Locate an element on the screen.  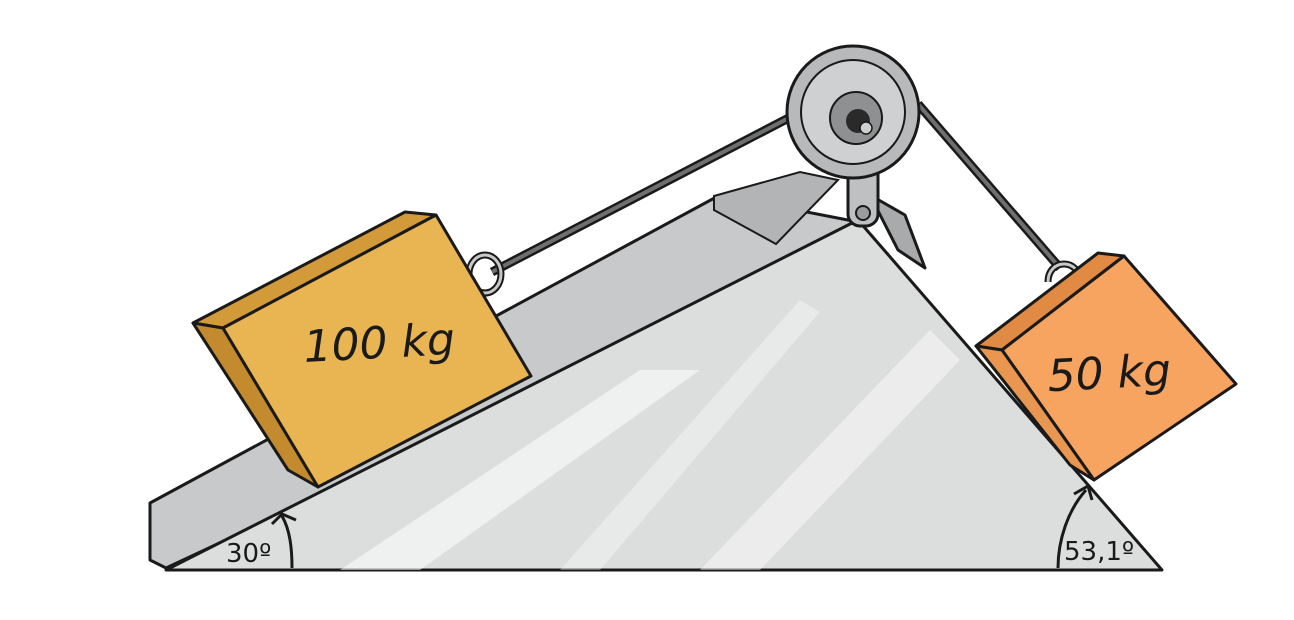
angle-left-marker: 30º is located at coordinates (261, 540).